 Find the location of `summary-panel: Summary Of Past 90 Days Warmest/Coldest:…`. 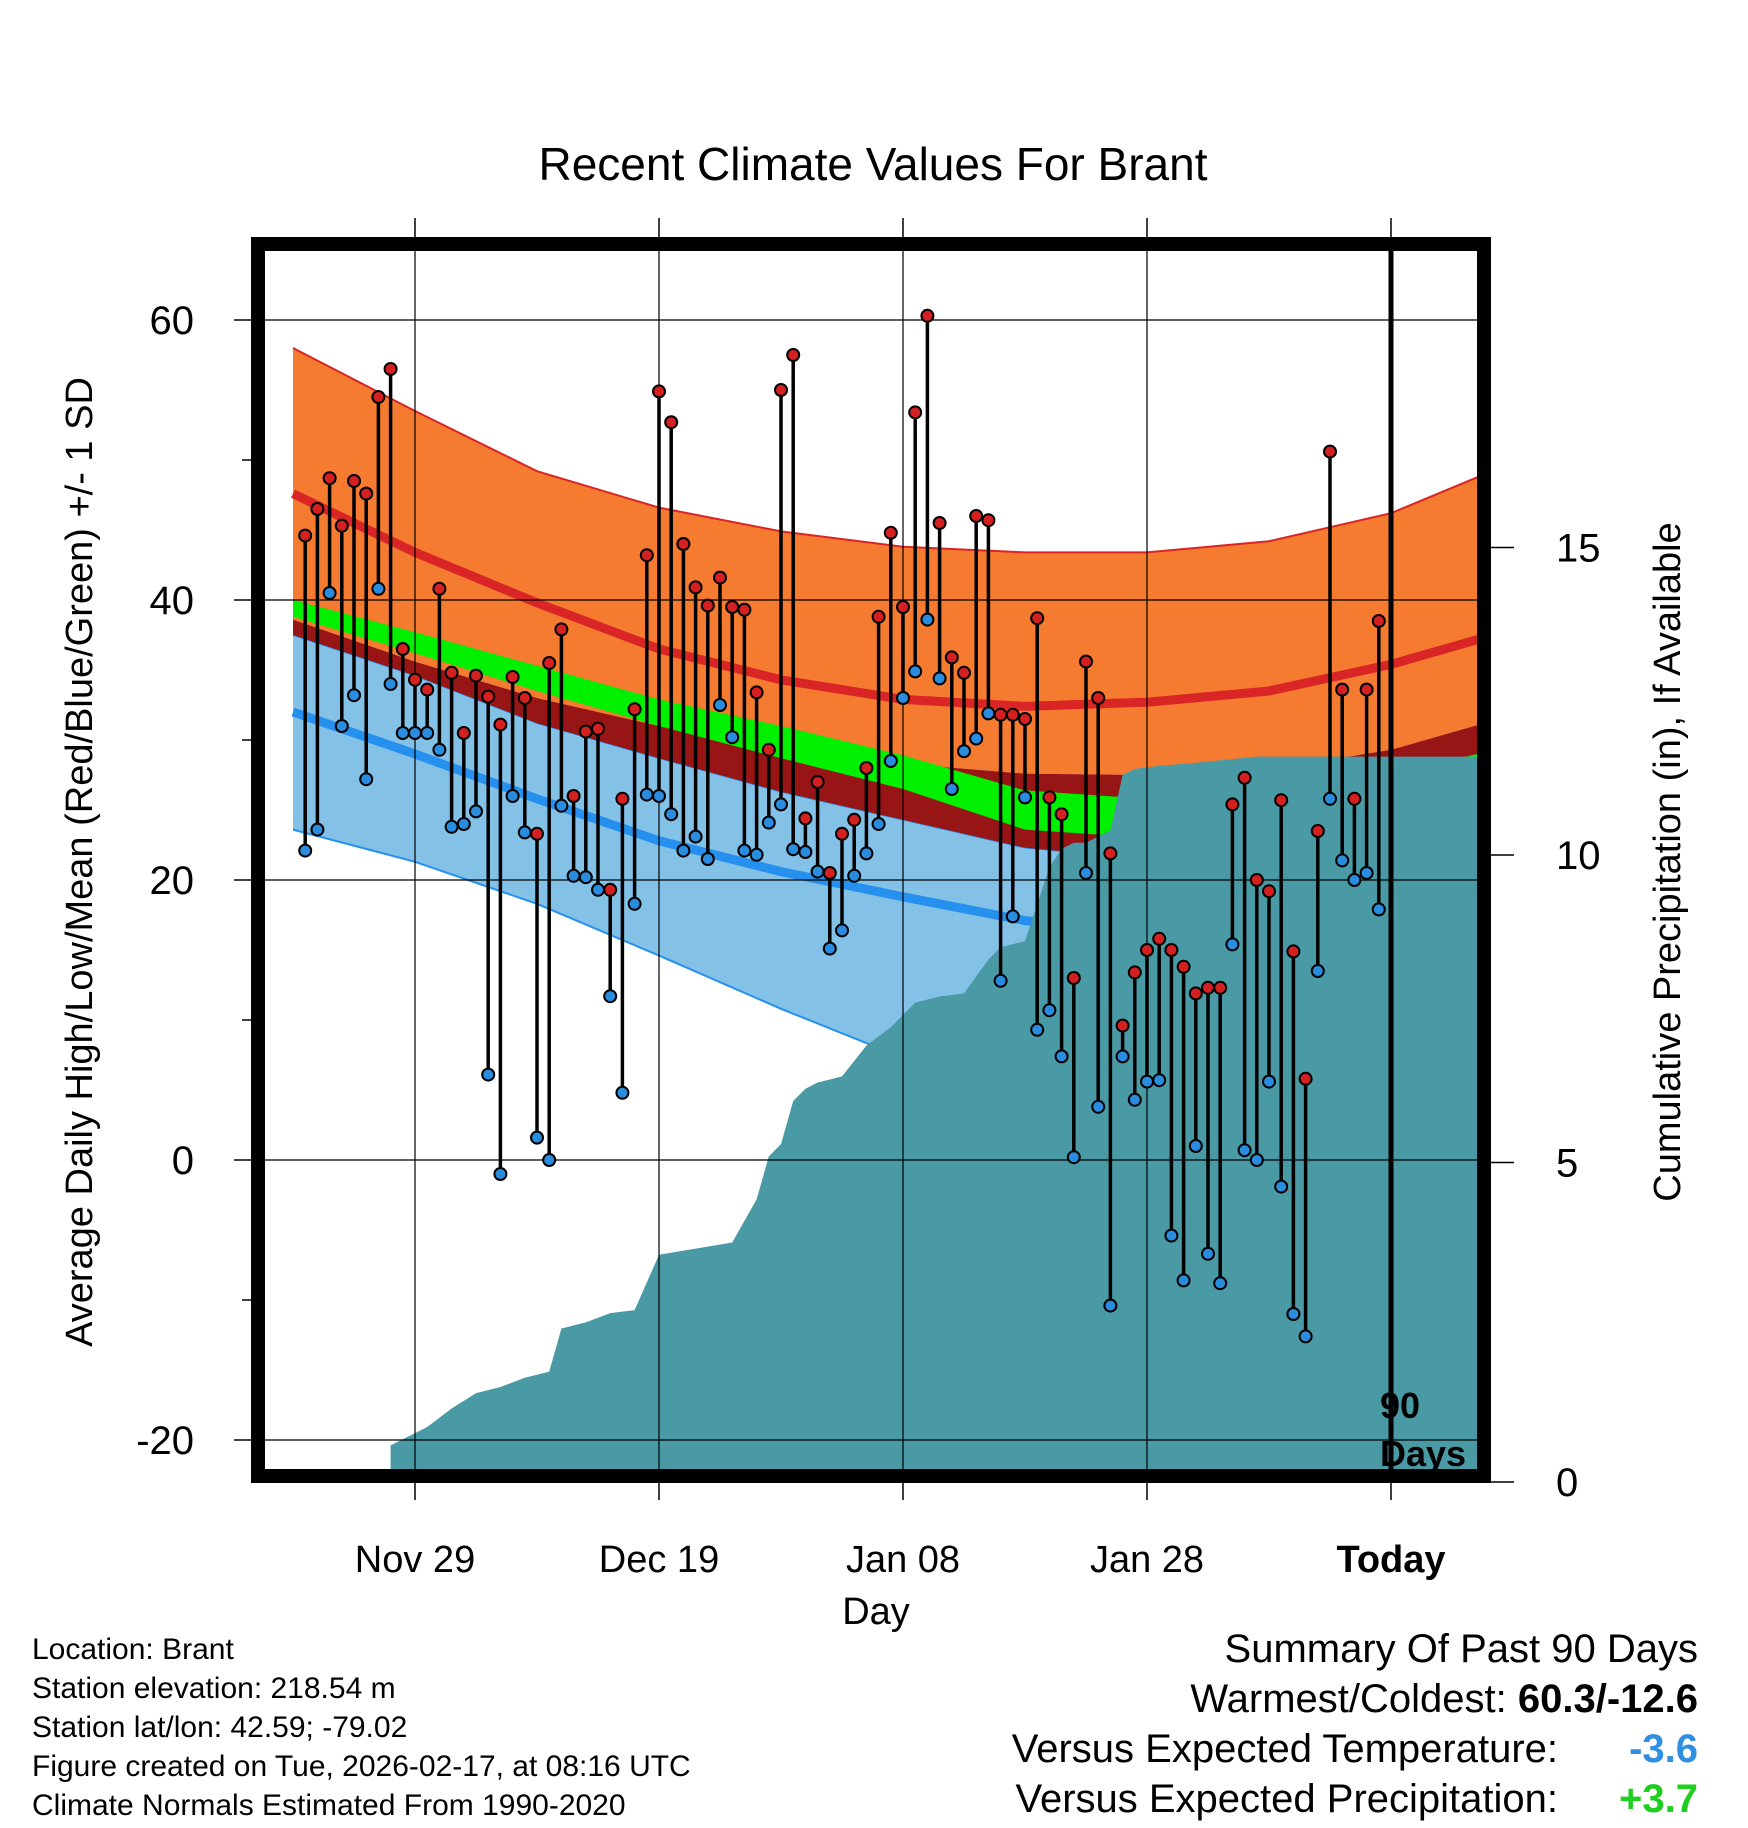

summary-panel: Summary Of Past 90 Days Warmest/Coldest:… is located at coordinates (1355, 1724).